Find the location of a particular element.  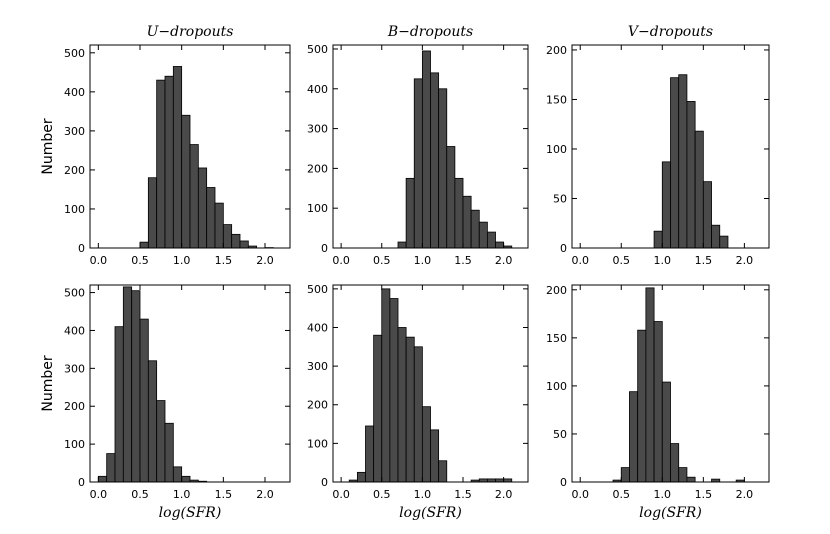

histogram-panel: 0.0 0.5 1.0 1.5 2.0 0 100 200 300 400 500 log(SFR) is located at coordinates (418, 402).